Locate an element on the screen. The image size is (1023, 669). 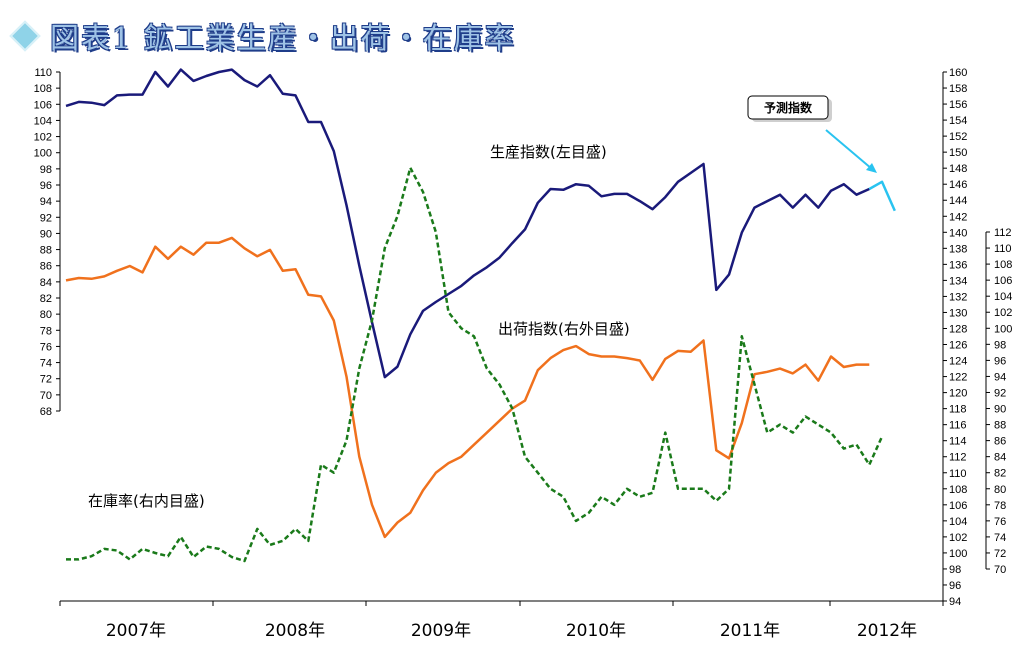
right-axis-tick-label: 108 is located at coordinates (958, 490).